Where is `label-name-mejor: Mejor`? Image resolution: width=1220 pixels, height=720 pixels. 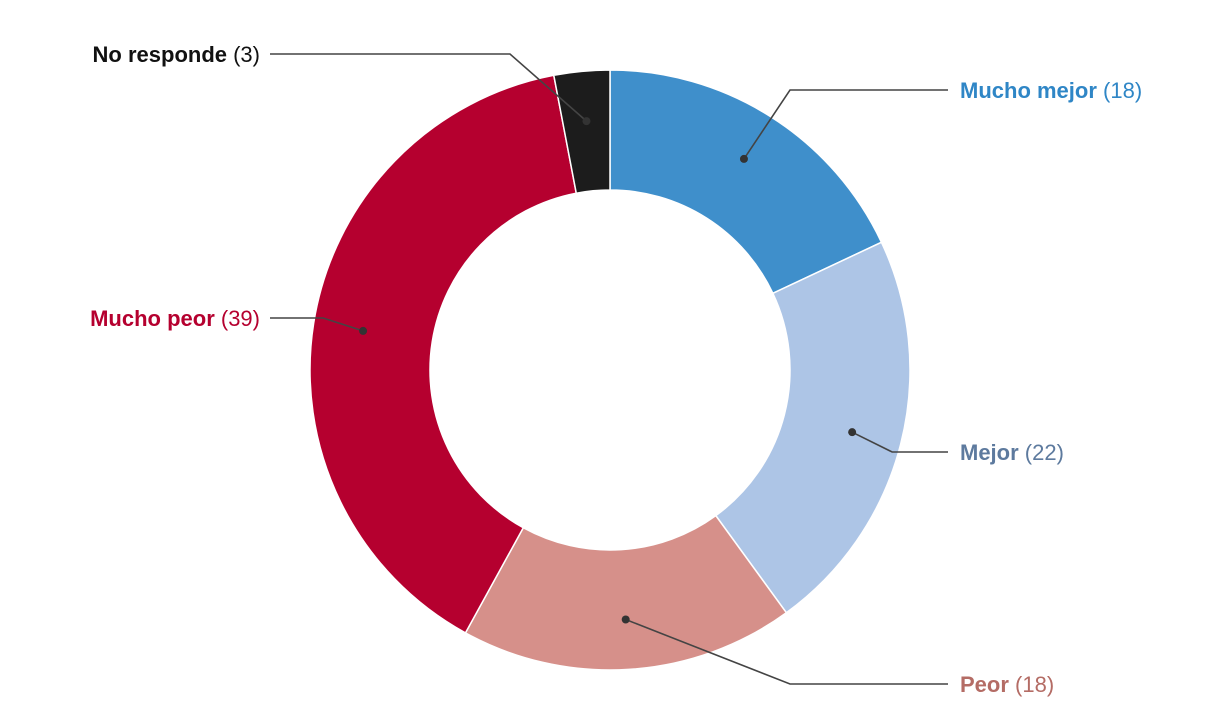
label-name-mejor: Mejor is located at coordinates (992, 452).